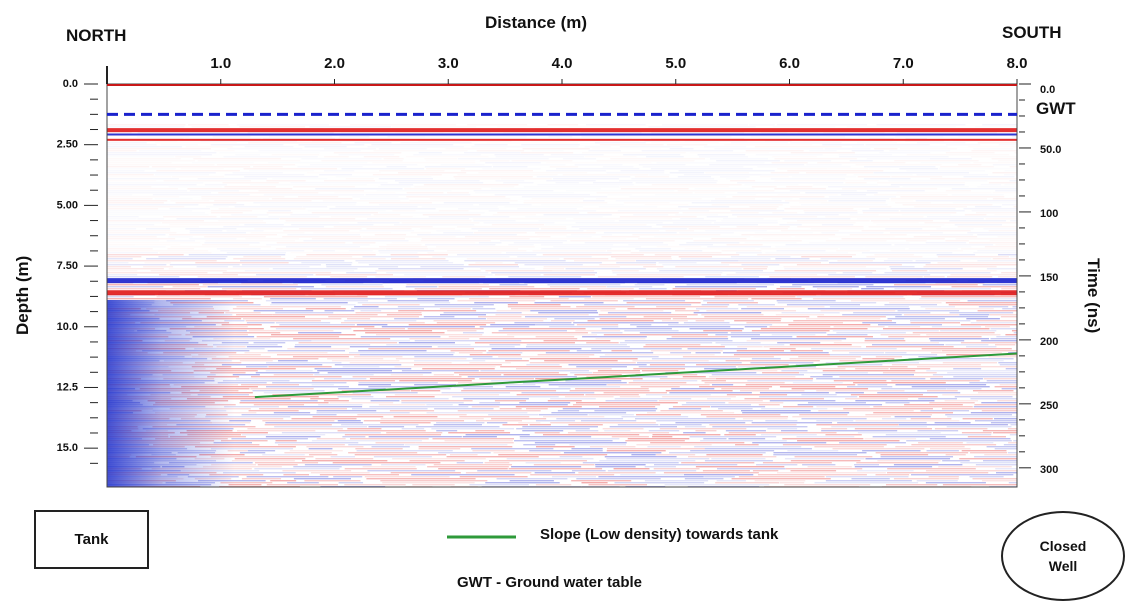 The image size is (1133, 604). Describe the element at coordinates (1050, 150) in the screenshot. I see `time-tick-label: 50.0` at that location.